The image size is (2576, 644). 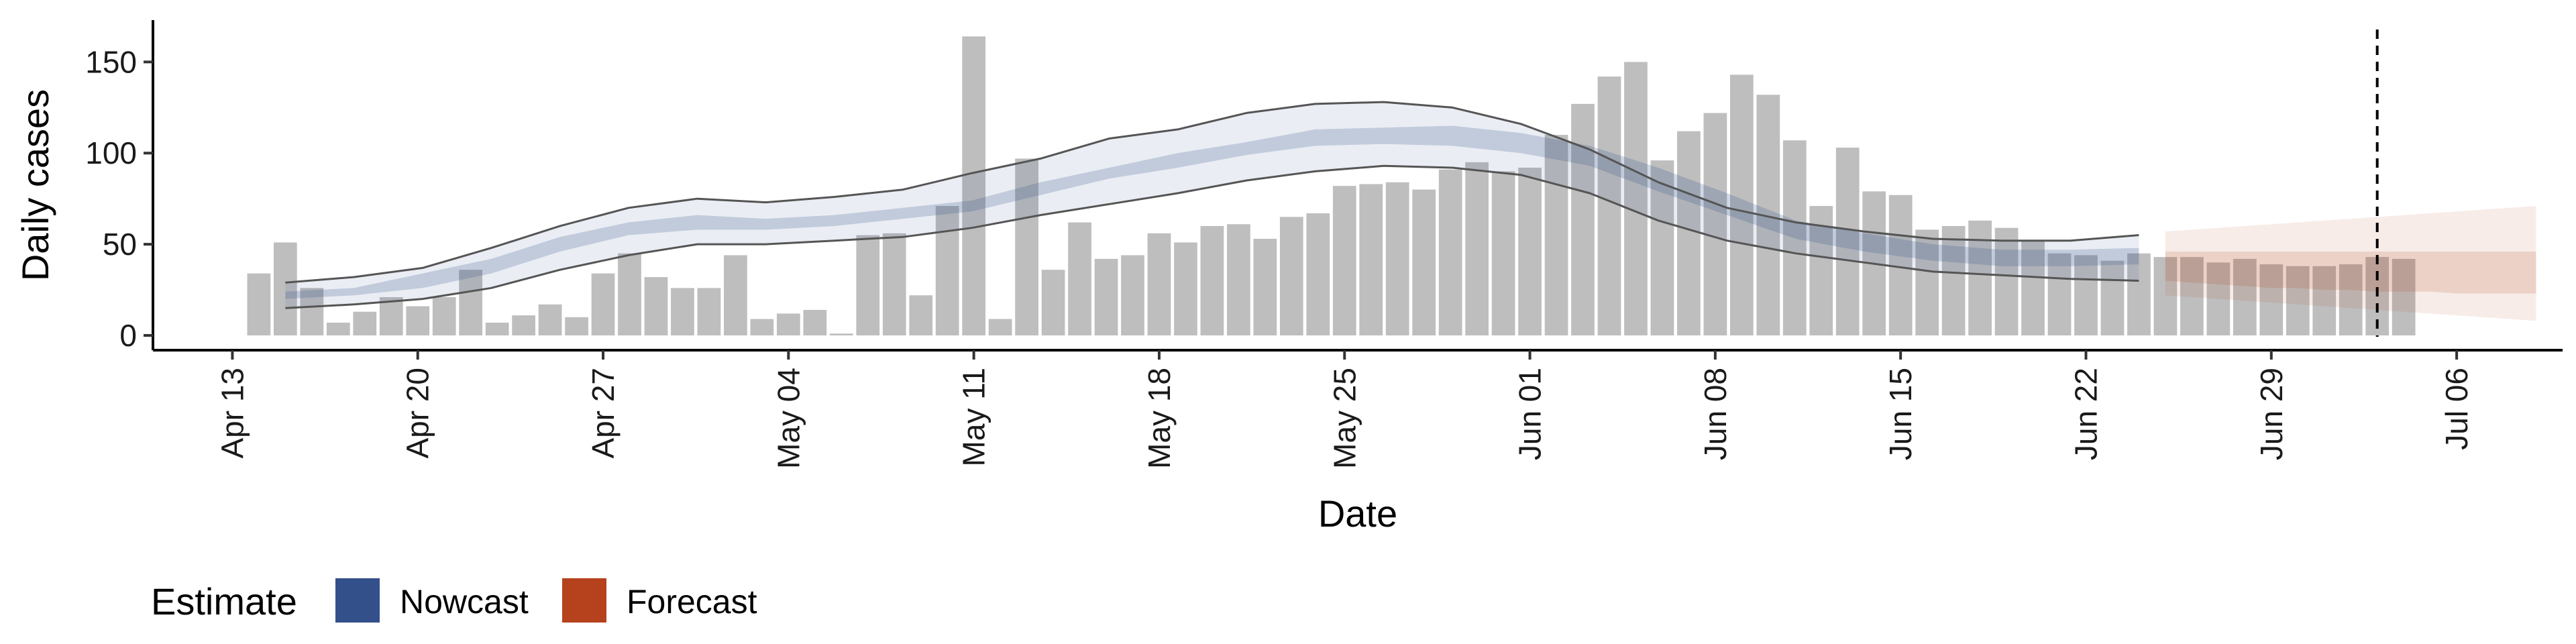 What do you see at coordinates (464, 602) in the screenshot?
I see `legend-label-nowcast: Nowcast` at bounding box center [464, 602].